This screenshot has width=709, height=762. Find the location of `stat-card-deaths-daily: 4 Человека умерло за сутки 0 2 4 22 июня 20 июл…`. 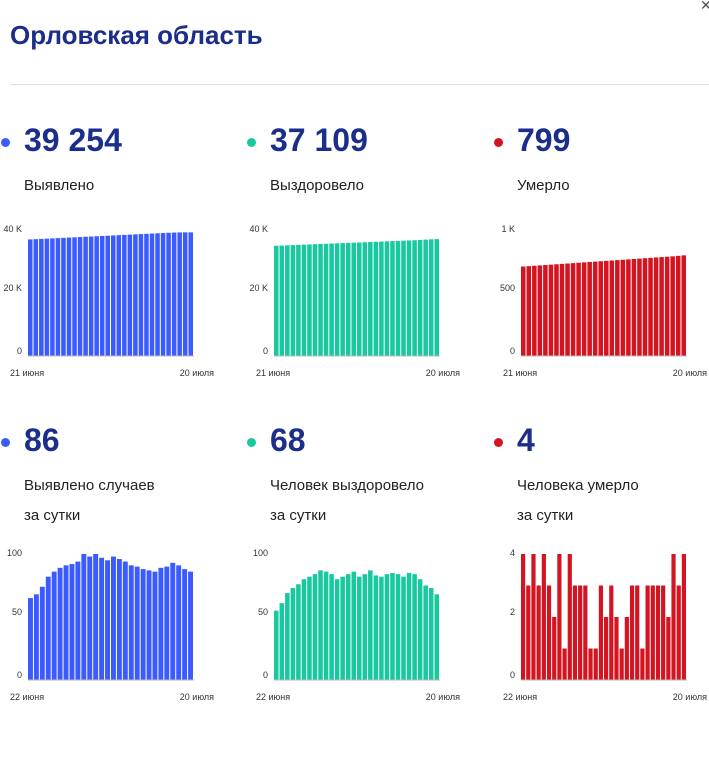

stat-card-deaths-daily: 4 Человека умерло за сутки 0 2 4 22 июня 20 июл… is located at coordinates (601, 592).